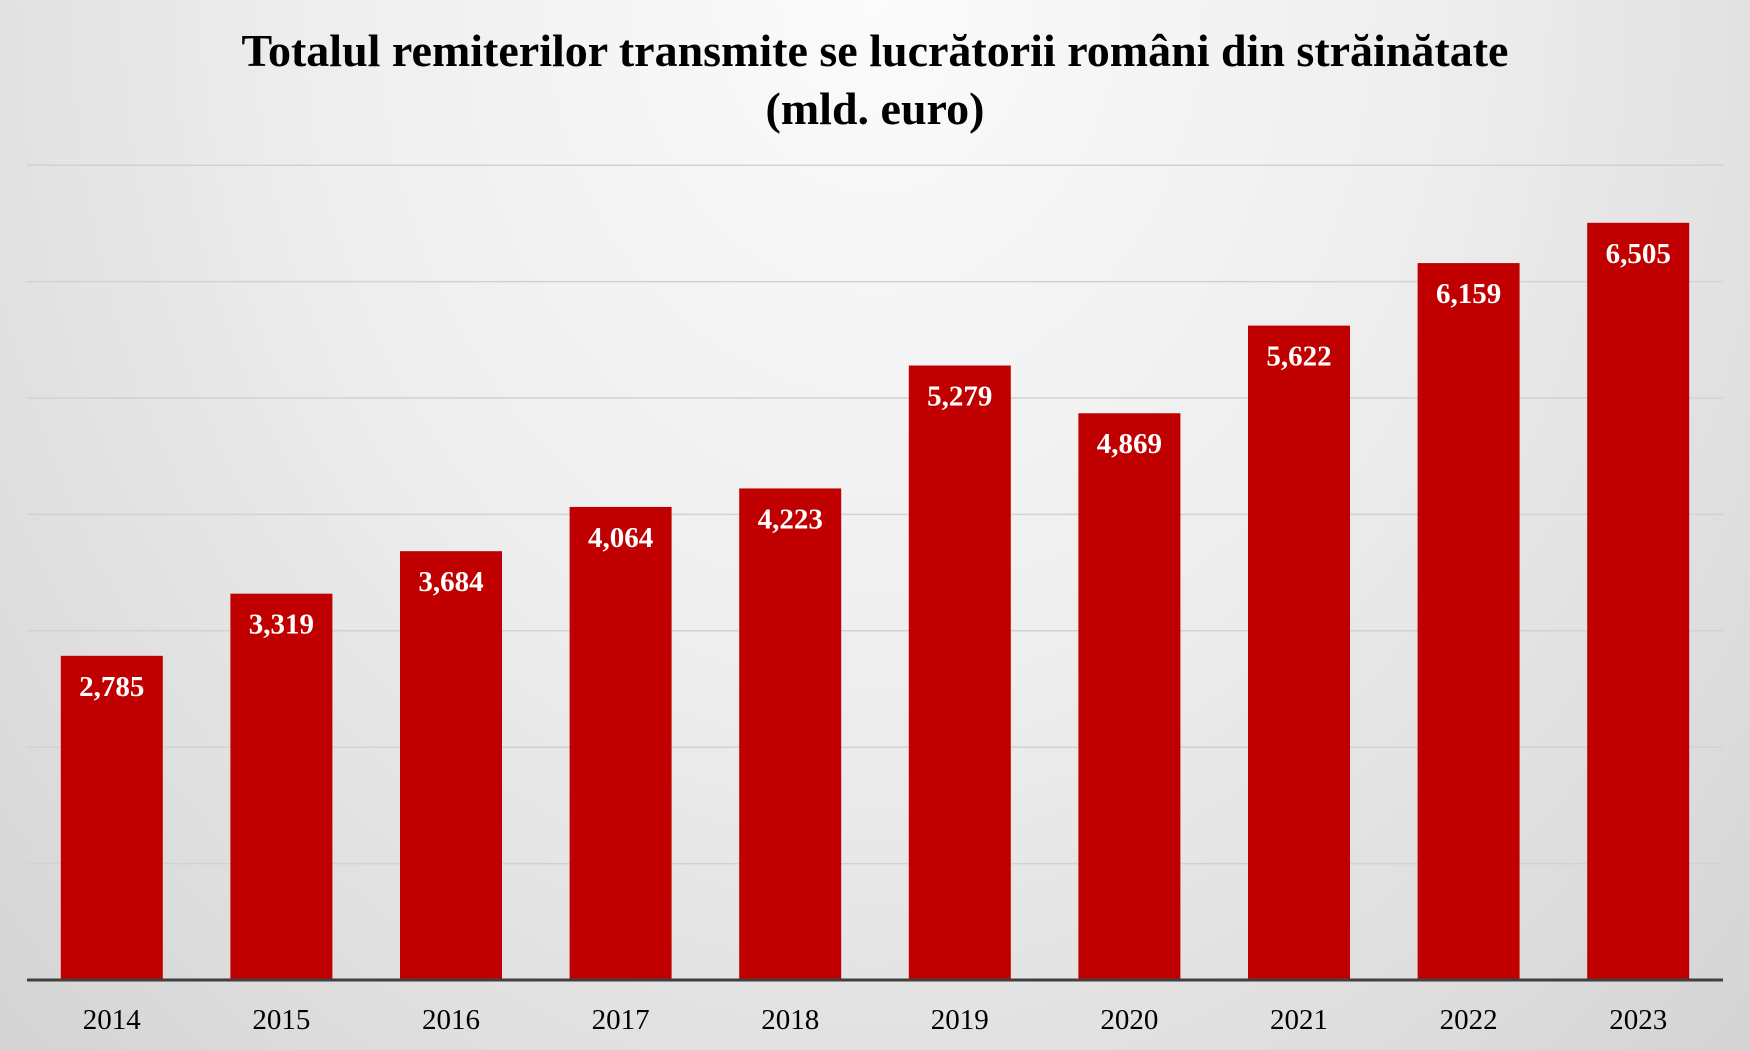 The height and width of the screenshot is (1050, 1750). I want to click on x-tick-label-2023: 2023, so click(1638, 1020).